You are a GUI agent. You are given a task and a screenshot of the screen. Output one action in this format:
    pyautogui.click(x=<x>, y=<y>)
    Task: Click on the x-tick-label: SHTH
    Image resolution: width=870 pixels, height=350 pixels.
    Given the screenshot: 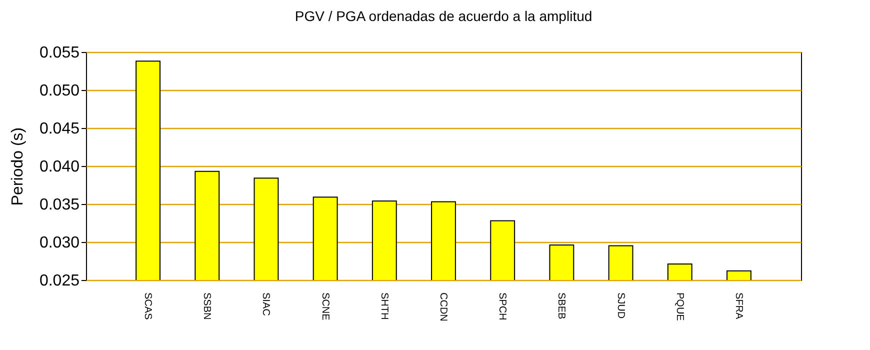 What is the action you would take?
    pyautogui.click(x=384, y=306)
    